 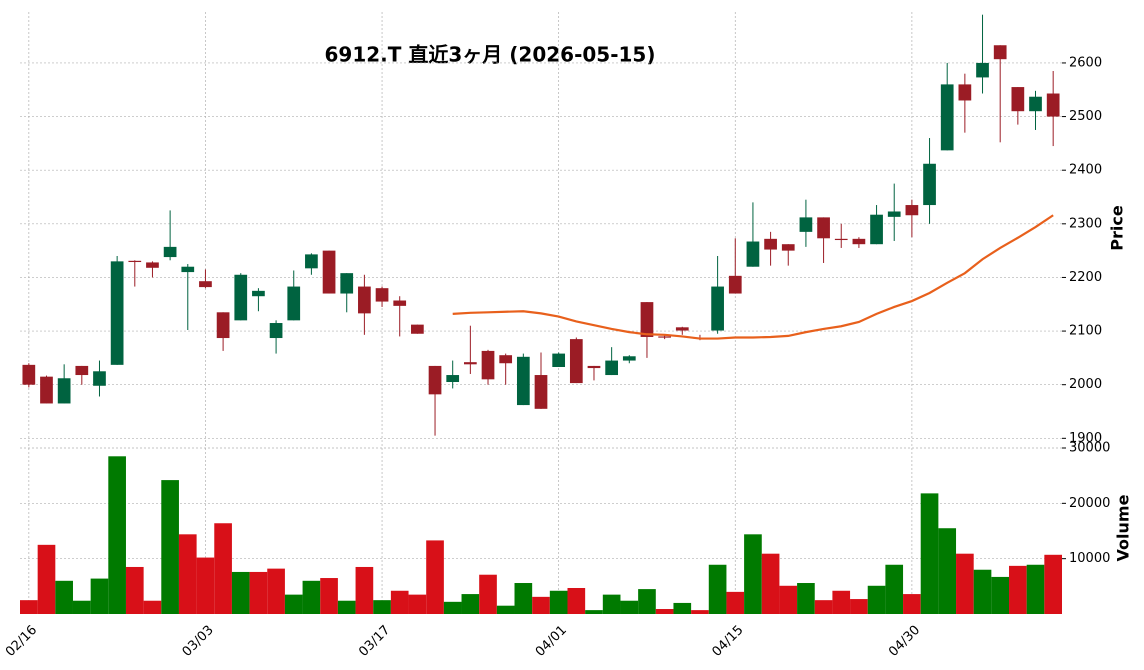 I want to click on x-tick-label: 04/30, so click(x=904, y=641).